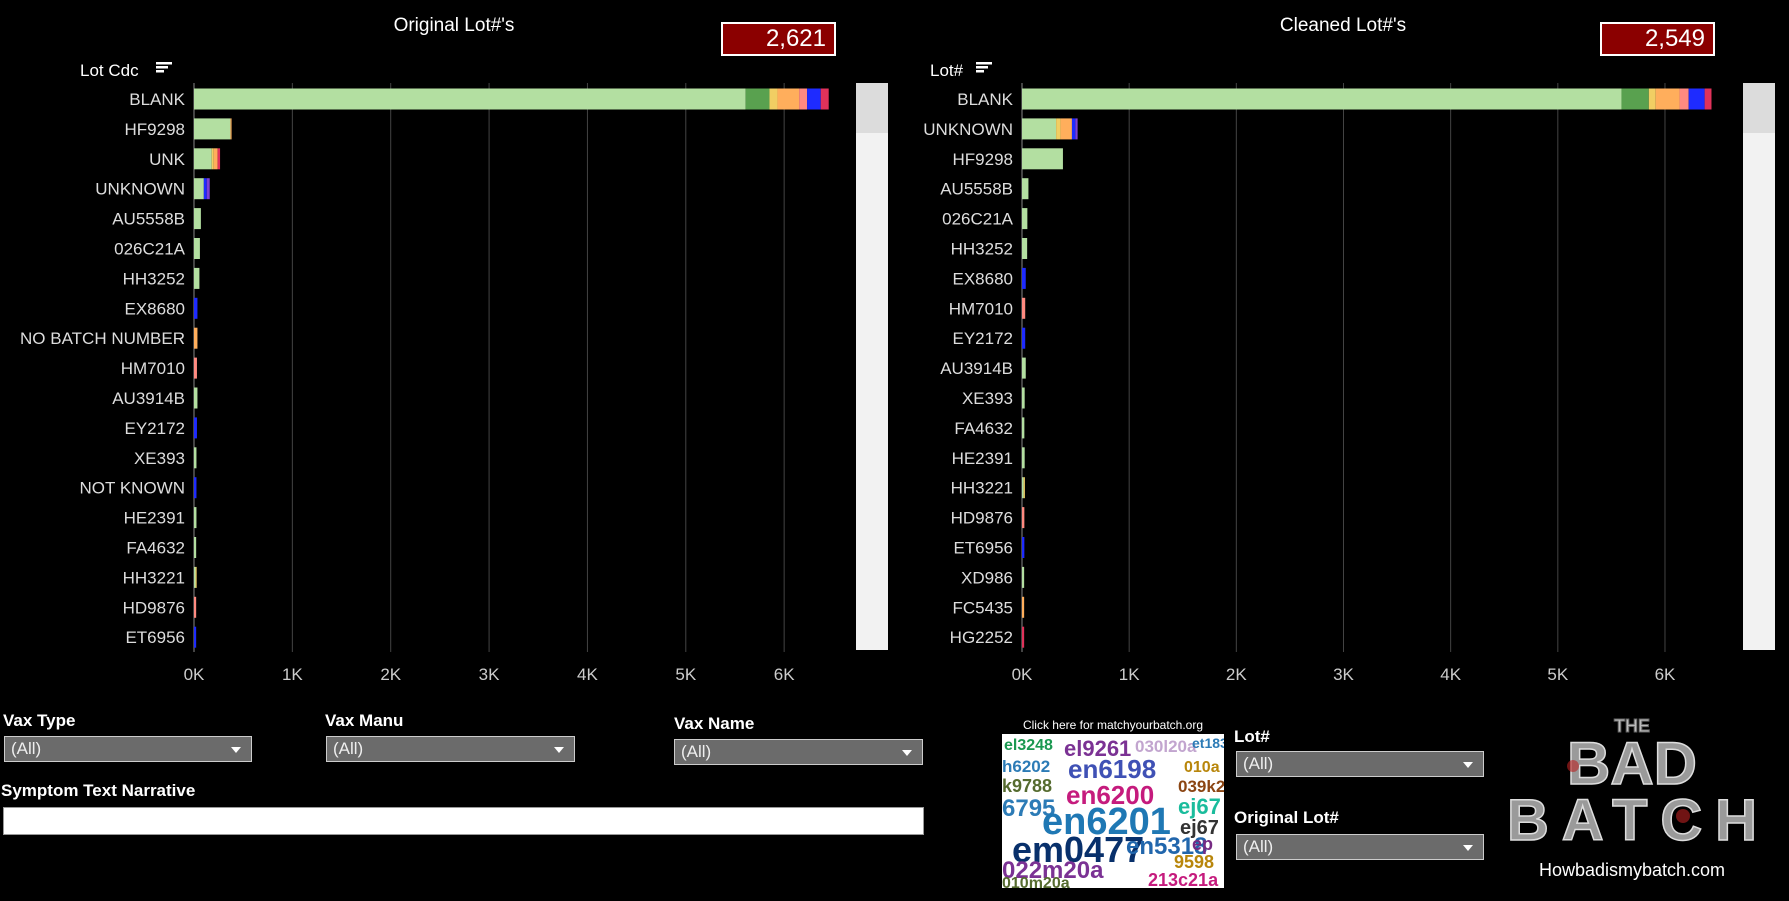 The width and height of the screenshot is (1789, 901). What do you see at coordinates (1036, 881) in the screenshot?
I see `word: 010m20a` at bounding box center [1036, 881].